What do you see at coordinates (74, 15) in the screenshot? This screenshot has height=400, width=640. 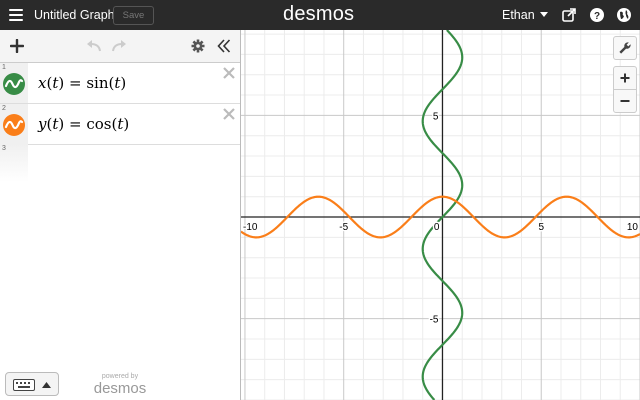 I see `graph-title: Untitled Graph` at bounding box center [74, 15].